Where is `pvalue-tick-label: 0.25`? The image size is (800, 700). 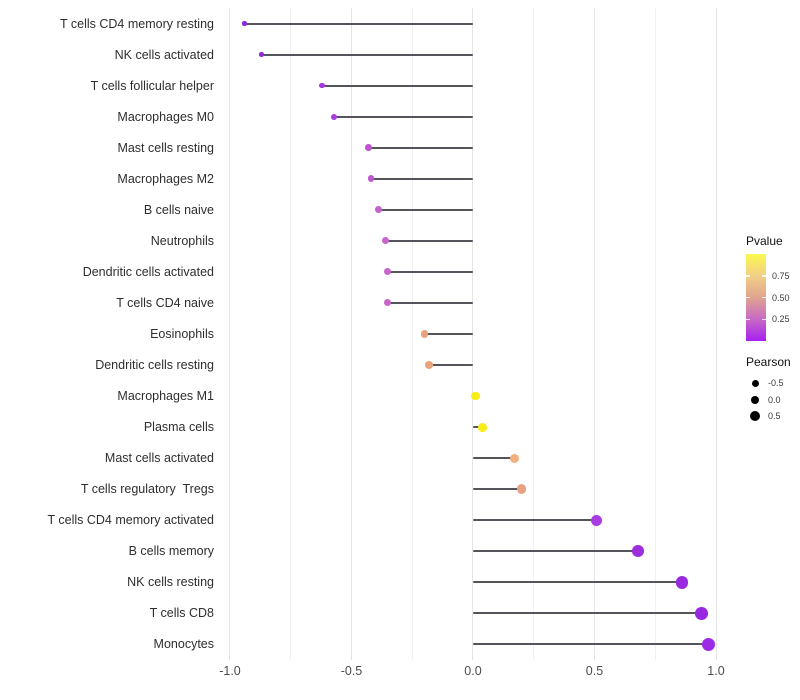 pvalue-tick-label: 0.25 is located at coordinates (781, 319).